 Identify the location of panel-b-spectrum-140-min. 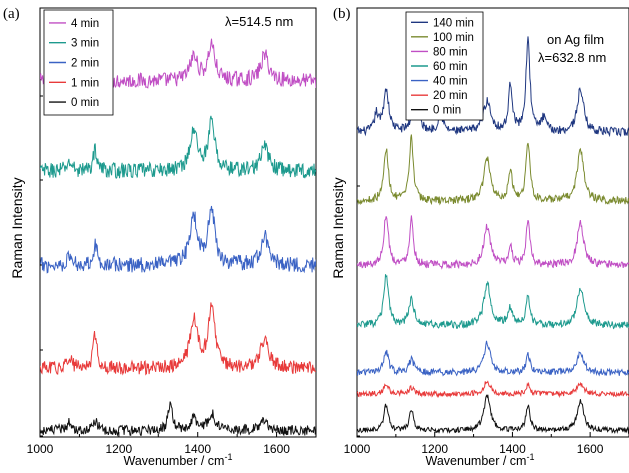
(493, 87).